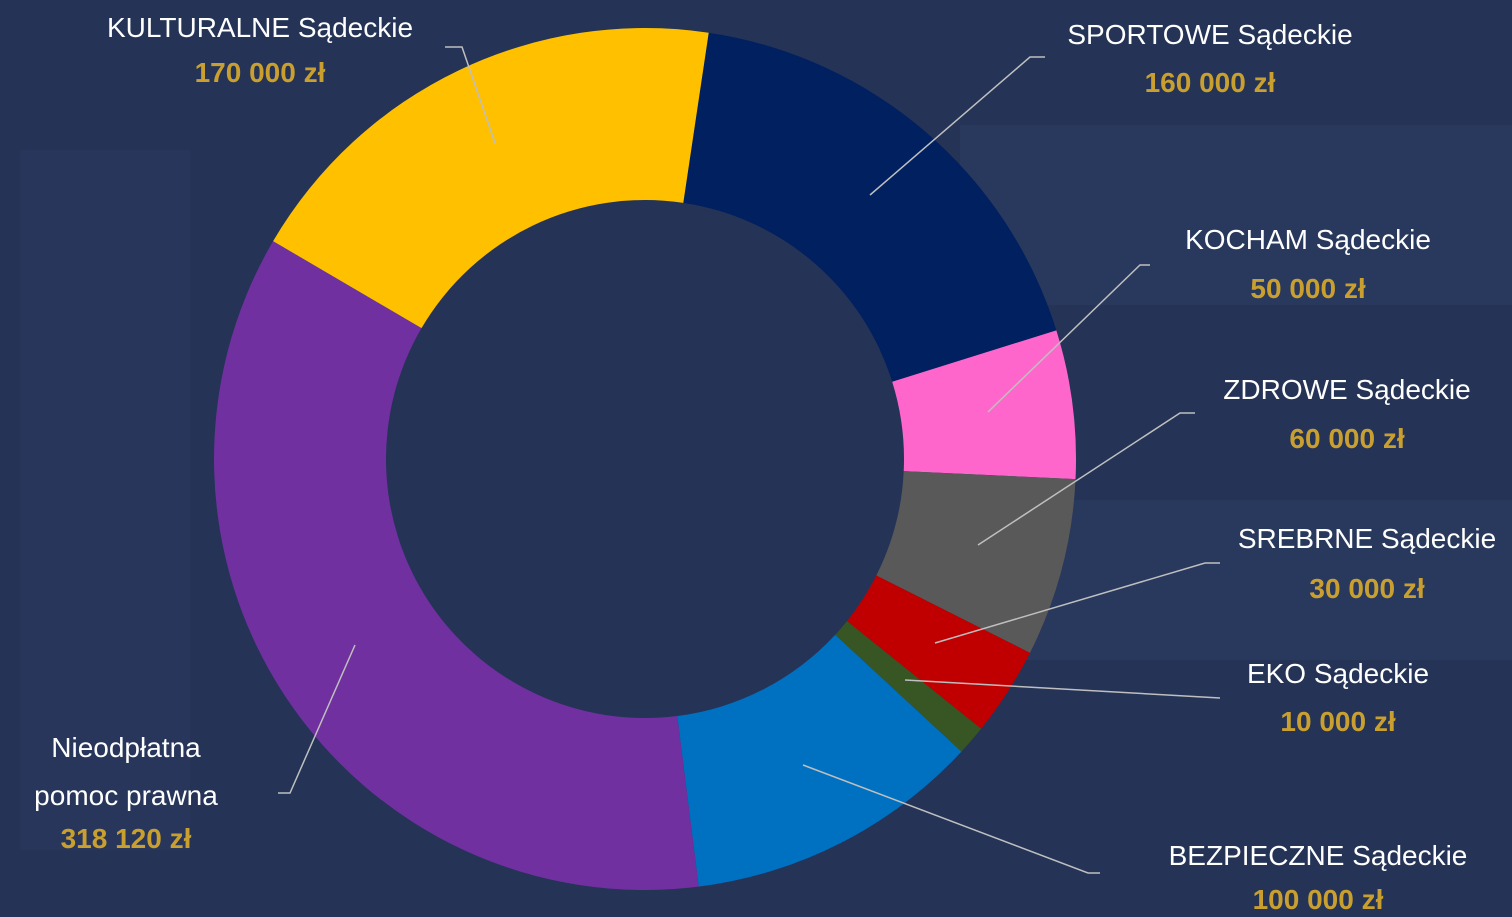 This screenshot has height=917, width=1512. I want to click on value-label: 50 000 zł, so click(1308, 288).